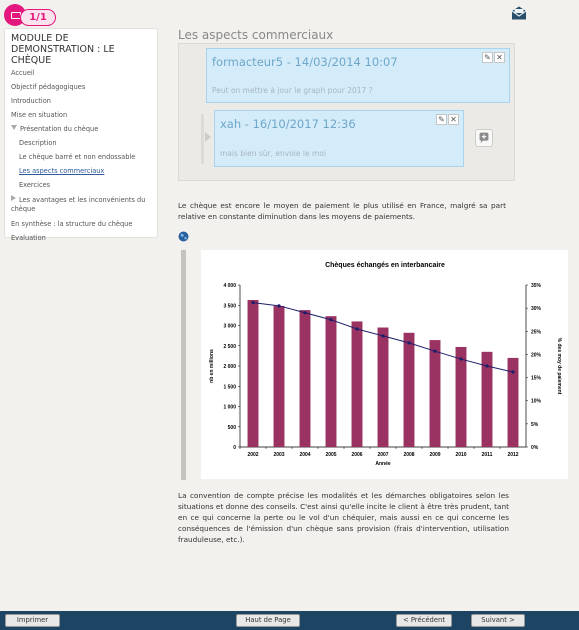 Image resolution: width=579 pixels, height=630 pixels. I want to click on y-tick-label: 4 000, so click(229, 286).